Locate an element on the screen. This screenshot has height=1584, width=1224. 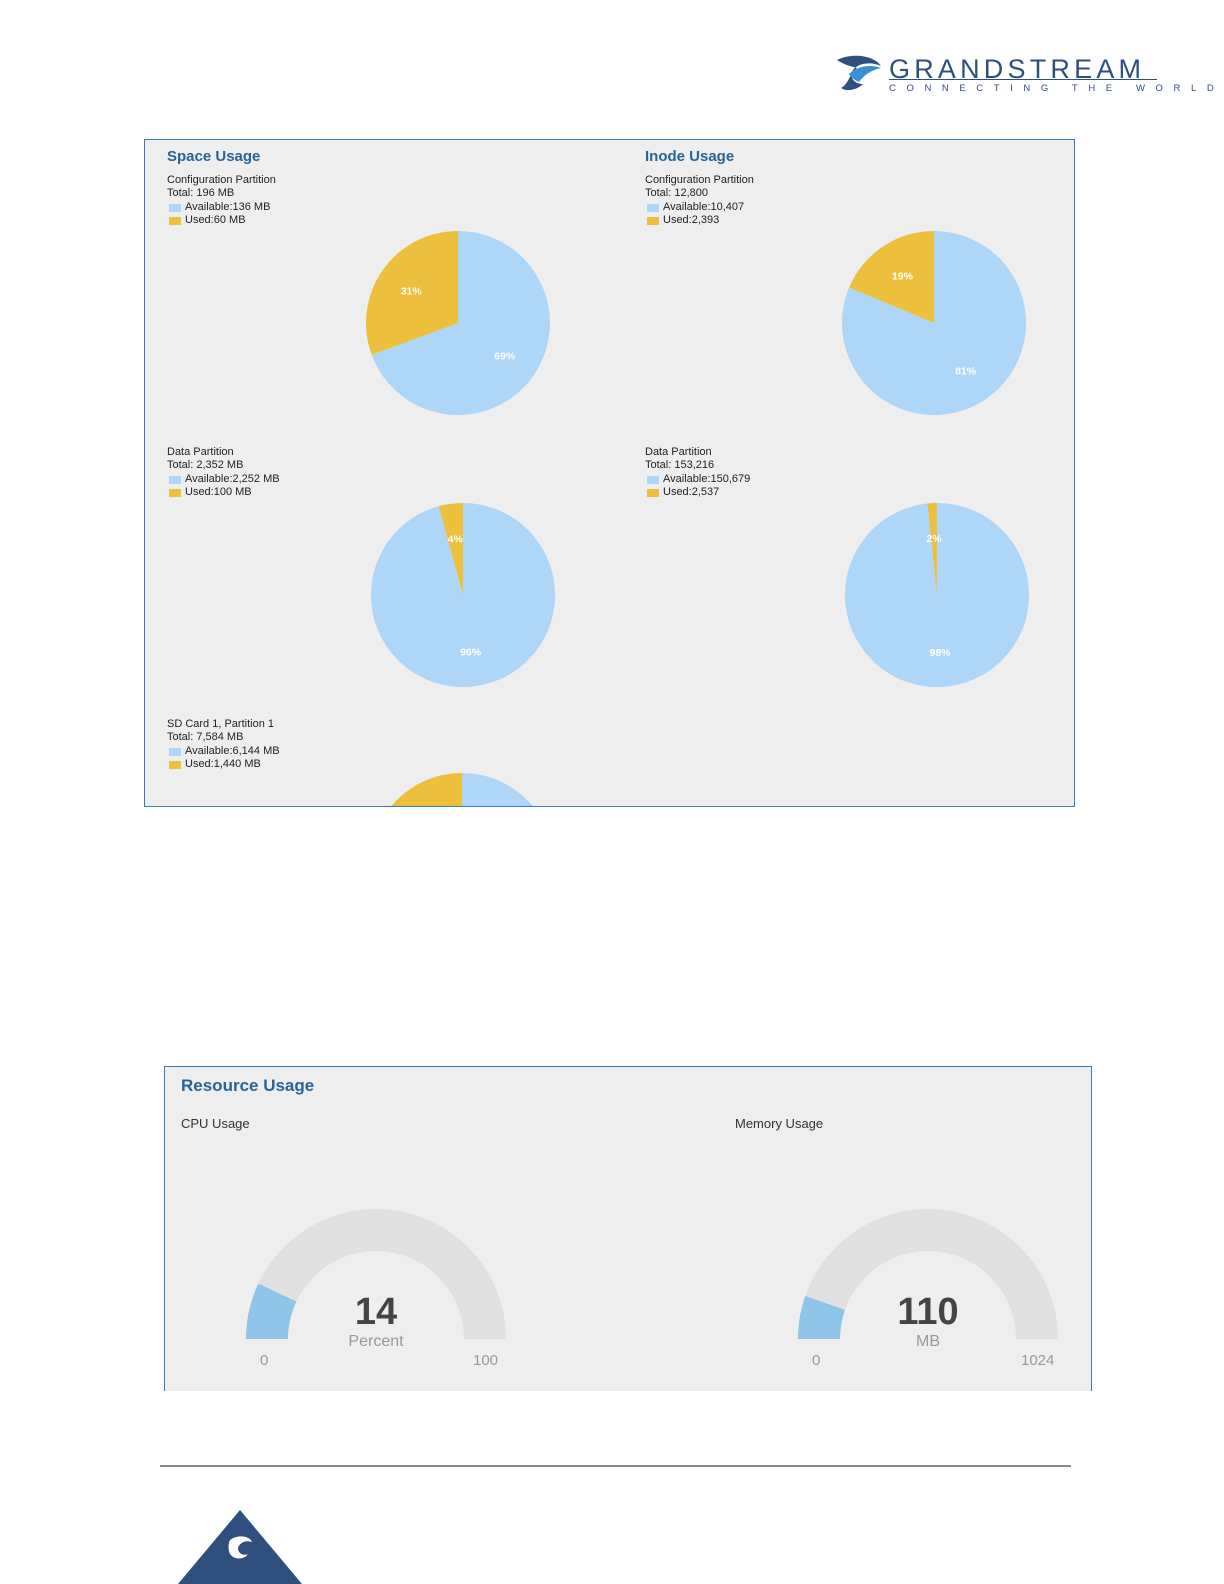
legend-used: Used:100 MB is located at coordinates (223, 492).